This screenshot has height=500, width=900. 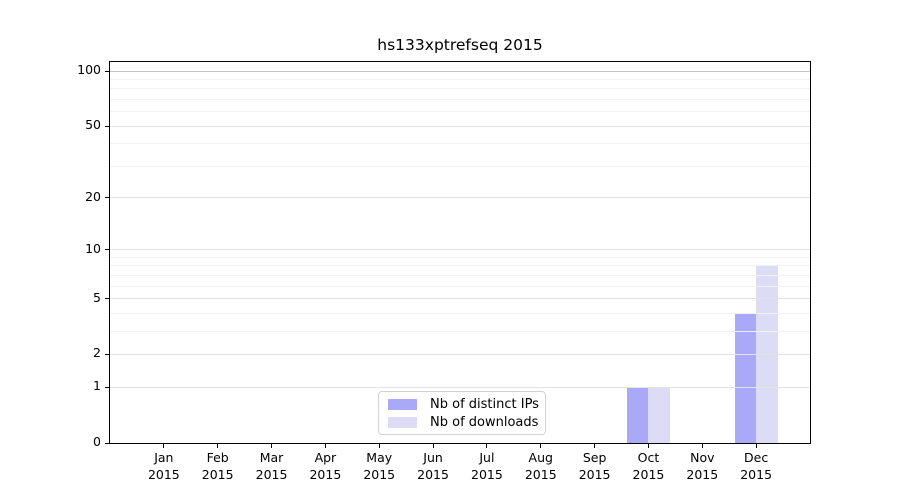 What do you see at coordinates (462, 413) in the screenshot?
I see `legend: Nb of distinct IPs Nb of downloads` at bounding box center [462, 413].